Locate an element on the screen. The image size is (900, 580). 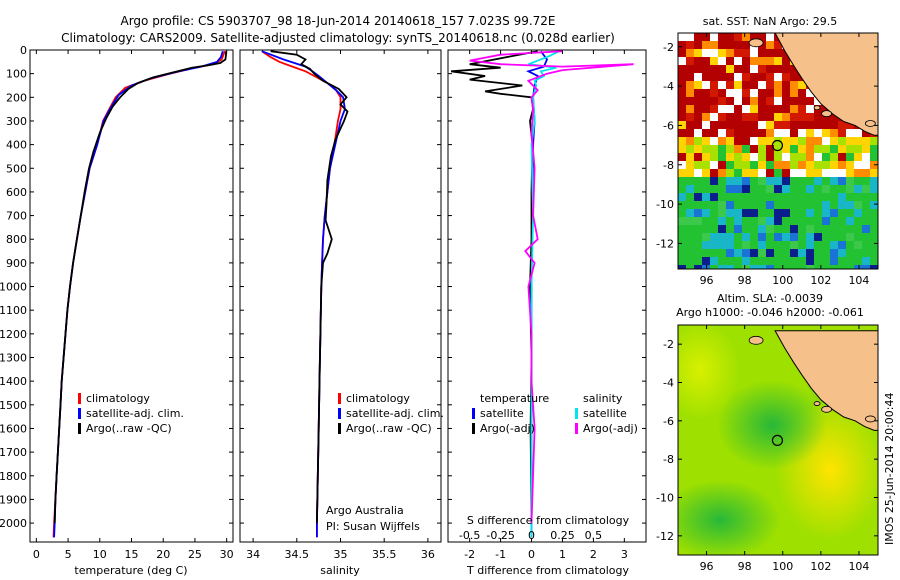
difference-xtick-label: 1 is located at coordinates (562, 554).